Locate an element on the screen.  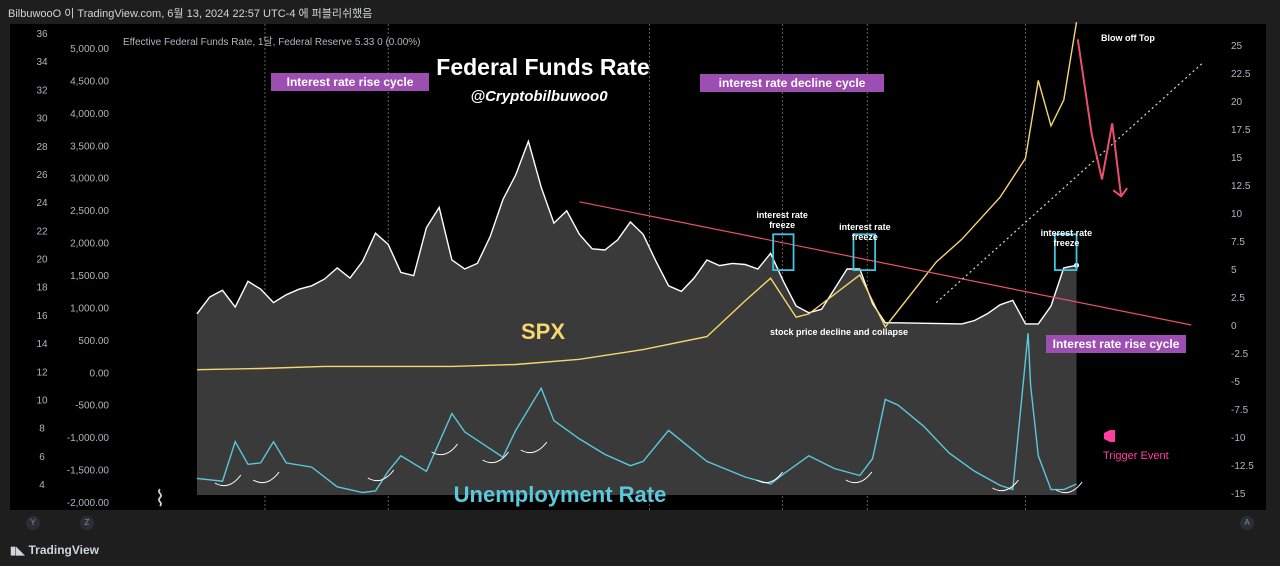
left-axis-2-tick: 2,000.00 is located at coordinates (89, 244).